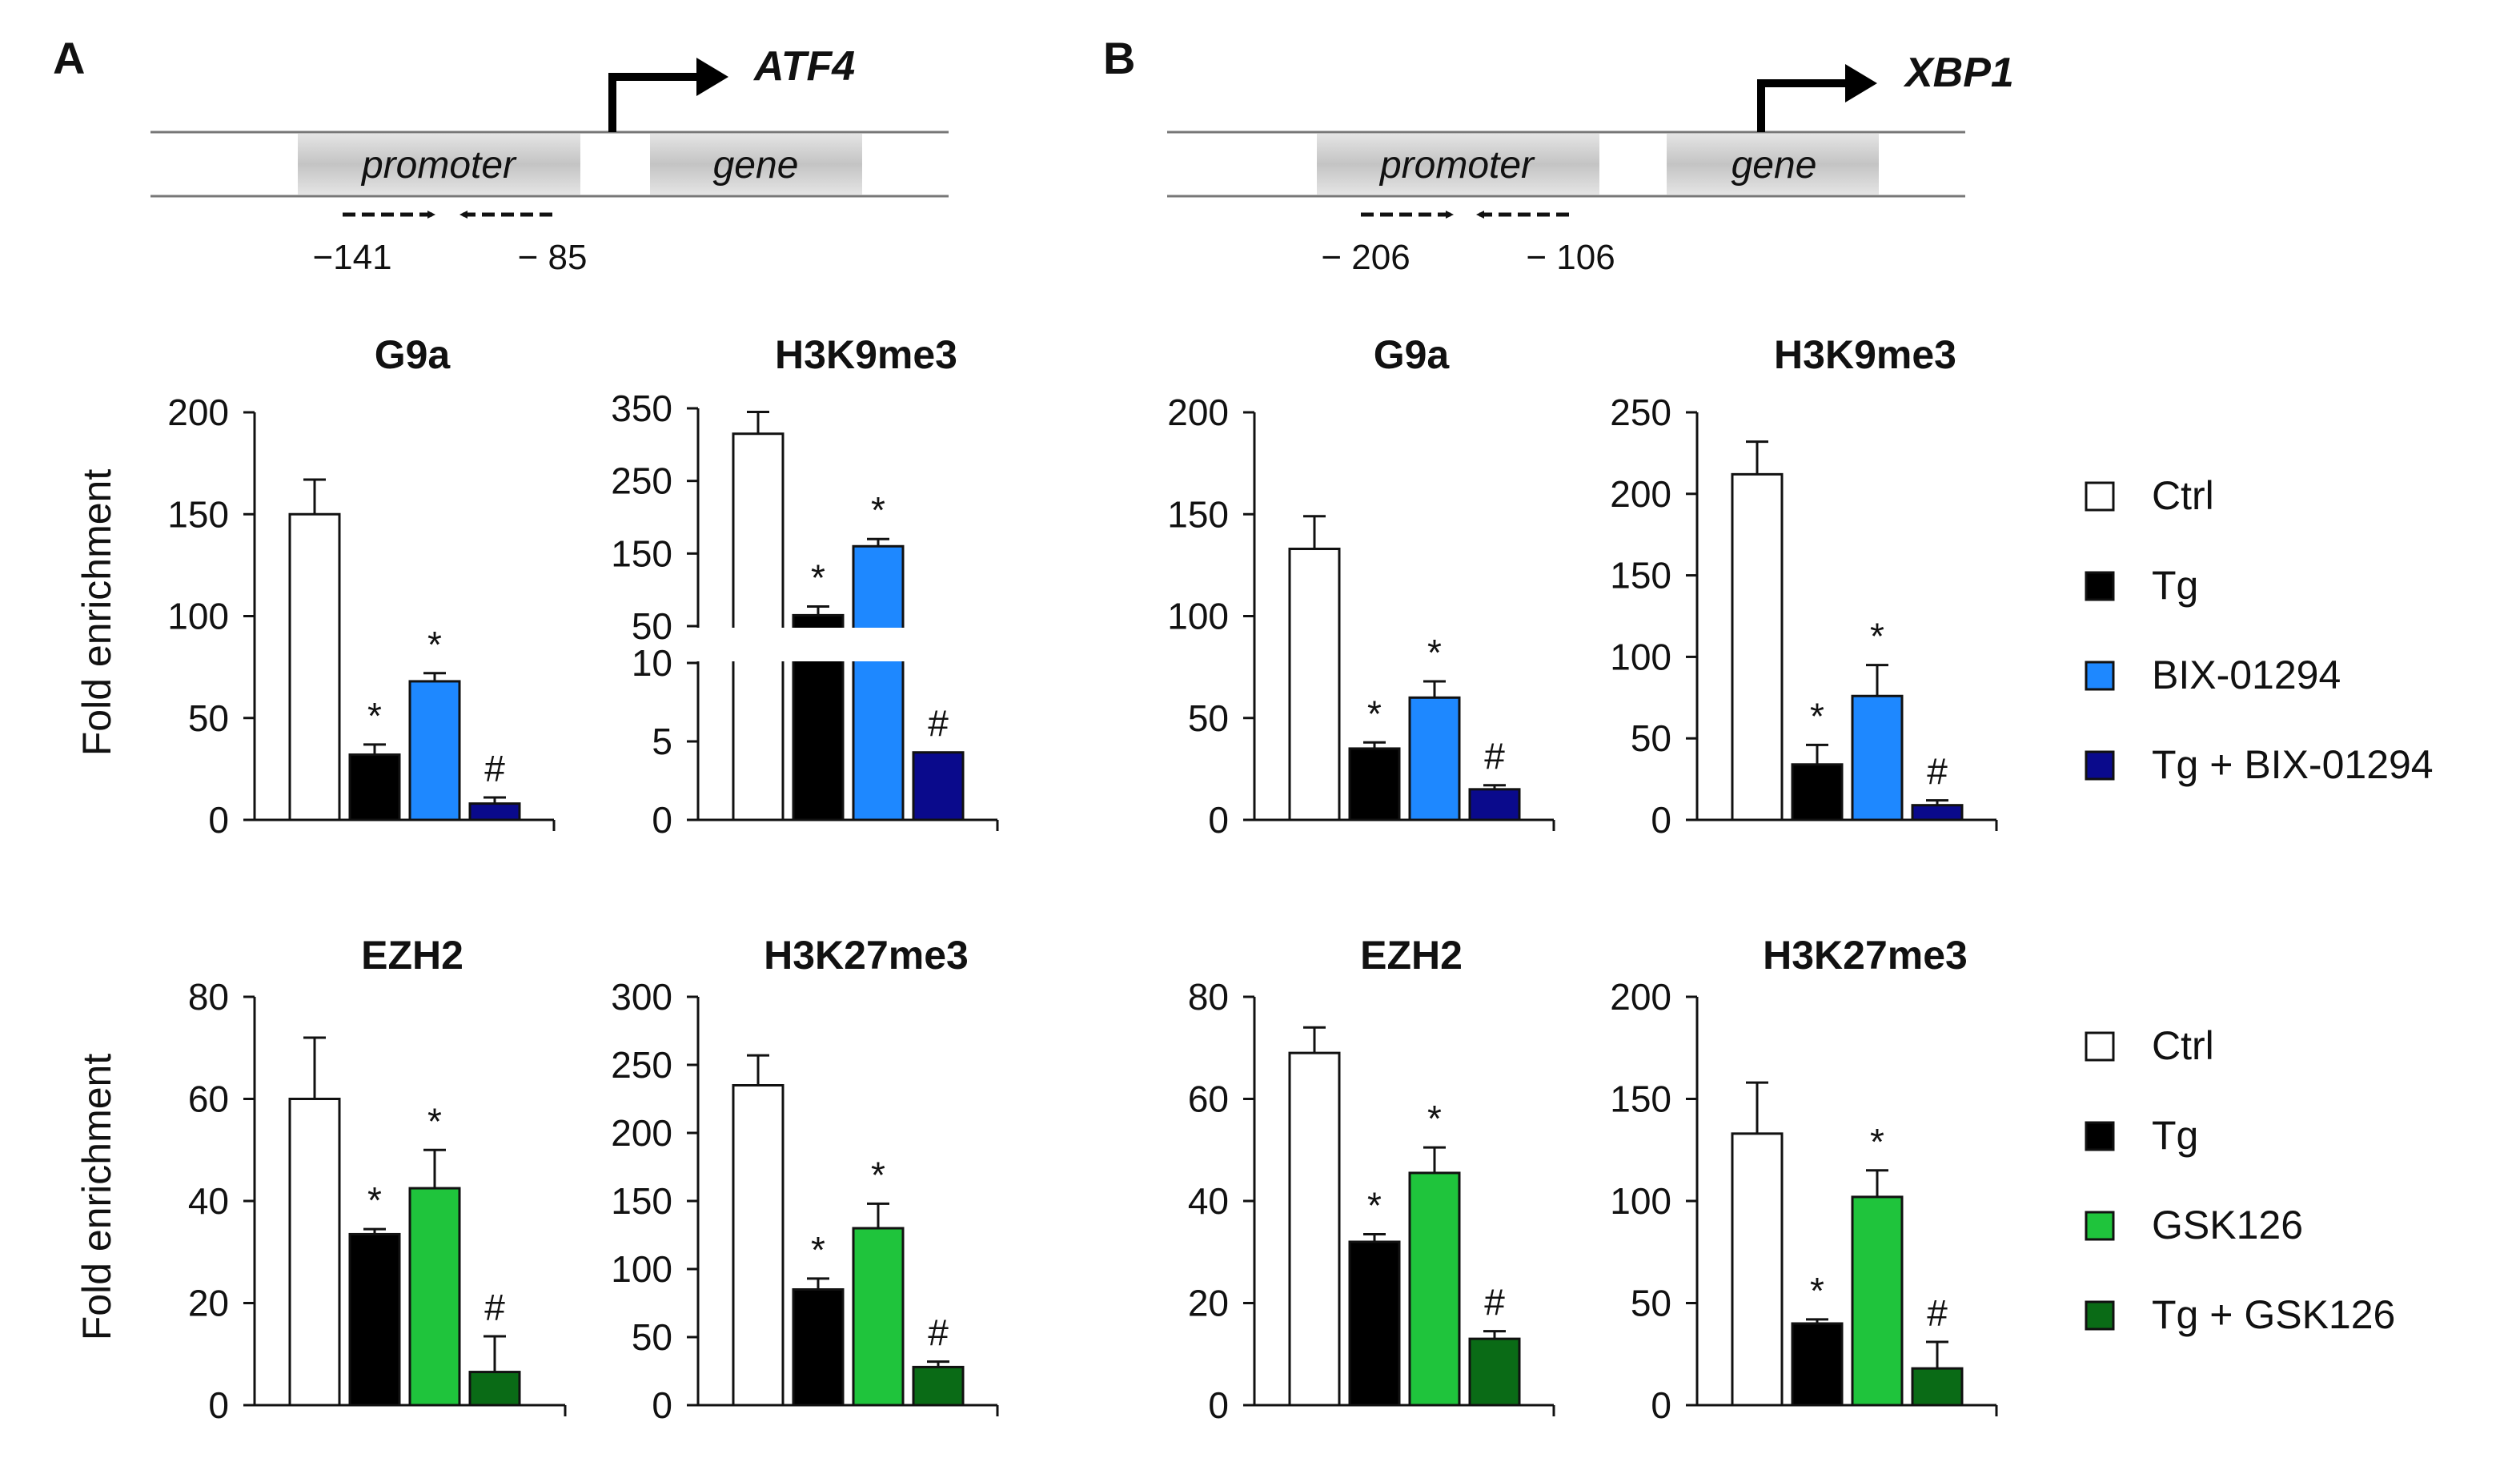 This screenshot has height=1458, width=2520. What do you see at coordinates (1804, 1179) in the screenshot?
I see `chart-b-h3k27me3: H3K27me3 0 50 100 150 200 * * #` at bounding box center [1804, 1179].